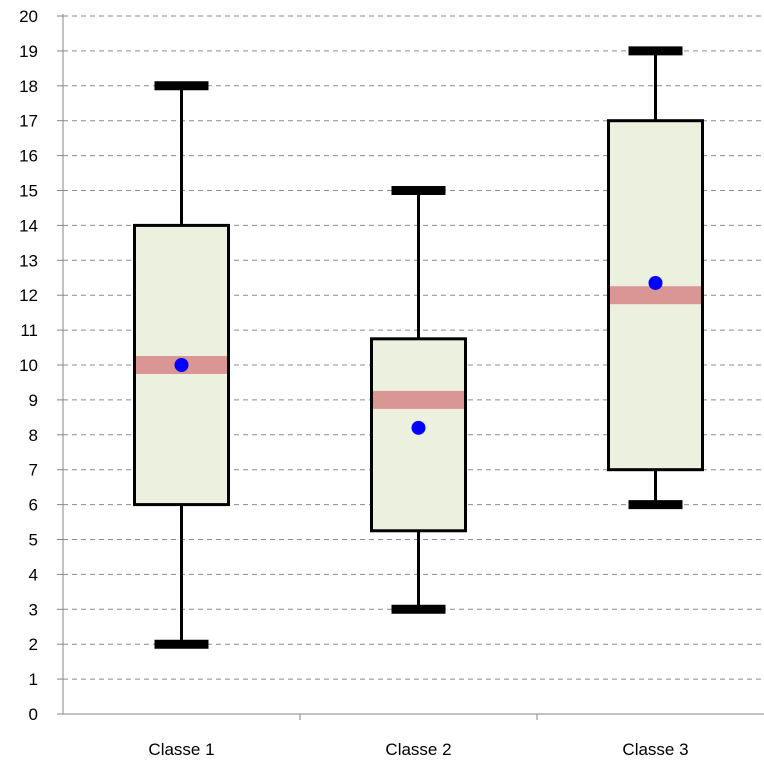  What do you see at coordinates (33, 400) in the screenshot?
I see `y-tick-label: 9` at bounding box center [33, 400].